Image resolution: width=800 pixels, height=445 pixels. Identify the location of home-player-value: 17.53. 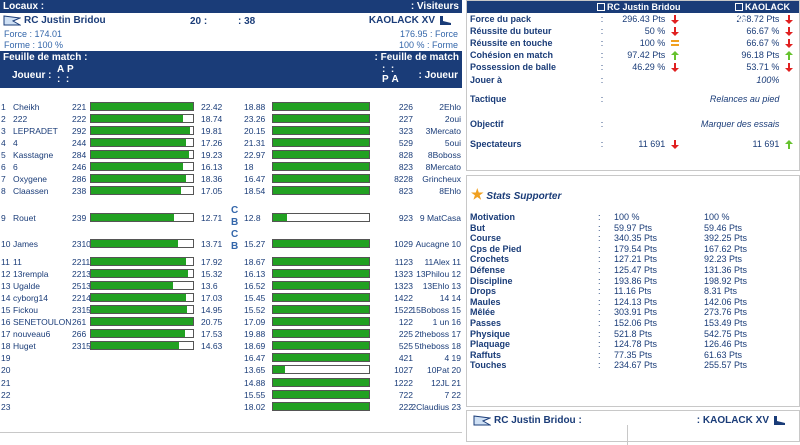
(212, 334).